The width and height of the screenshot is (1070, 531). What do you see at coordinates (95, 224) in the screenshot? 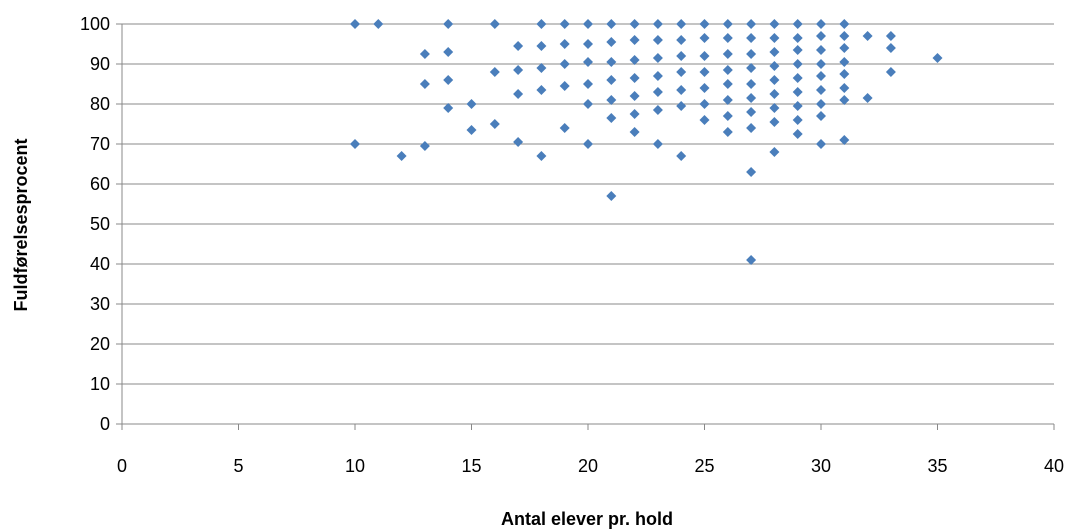
I see `y-tick-labels: 0 10 20 30 40 50 60 70 80 90 100` at bounding box center [95, 224].